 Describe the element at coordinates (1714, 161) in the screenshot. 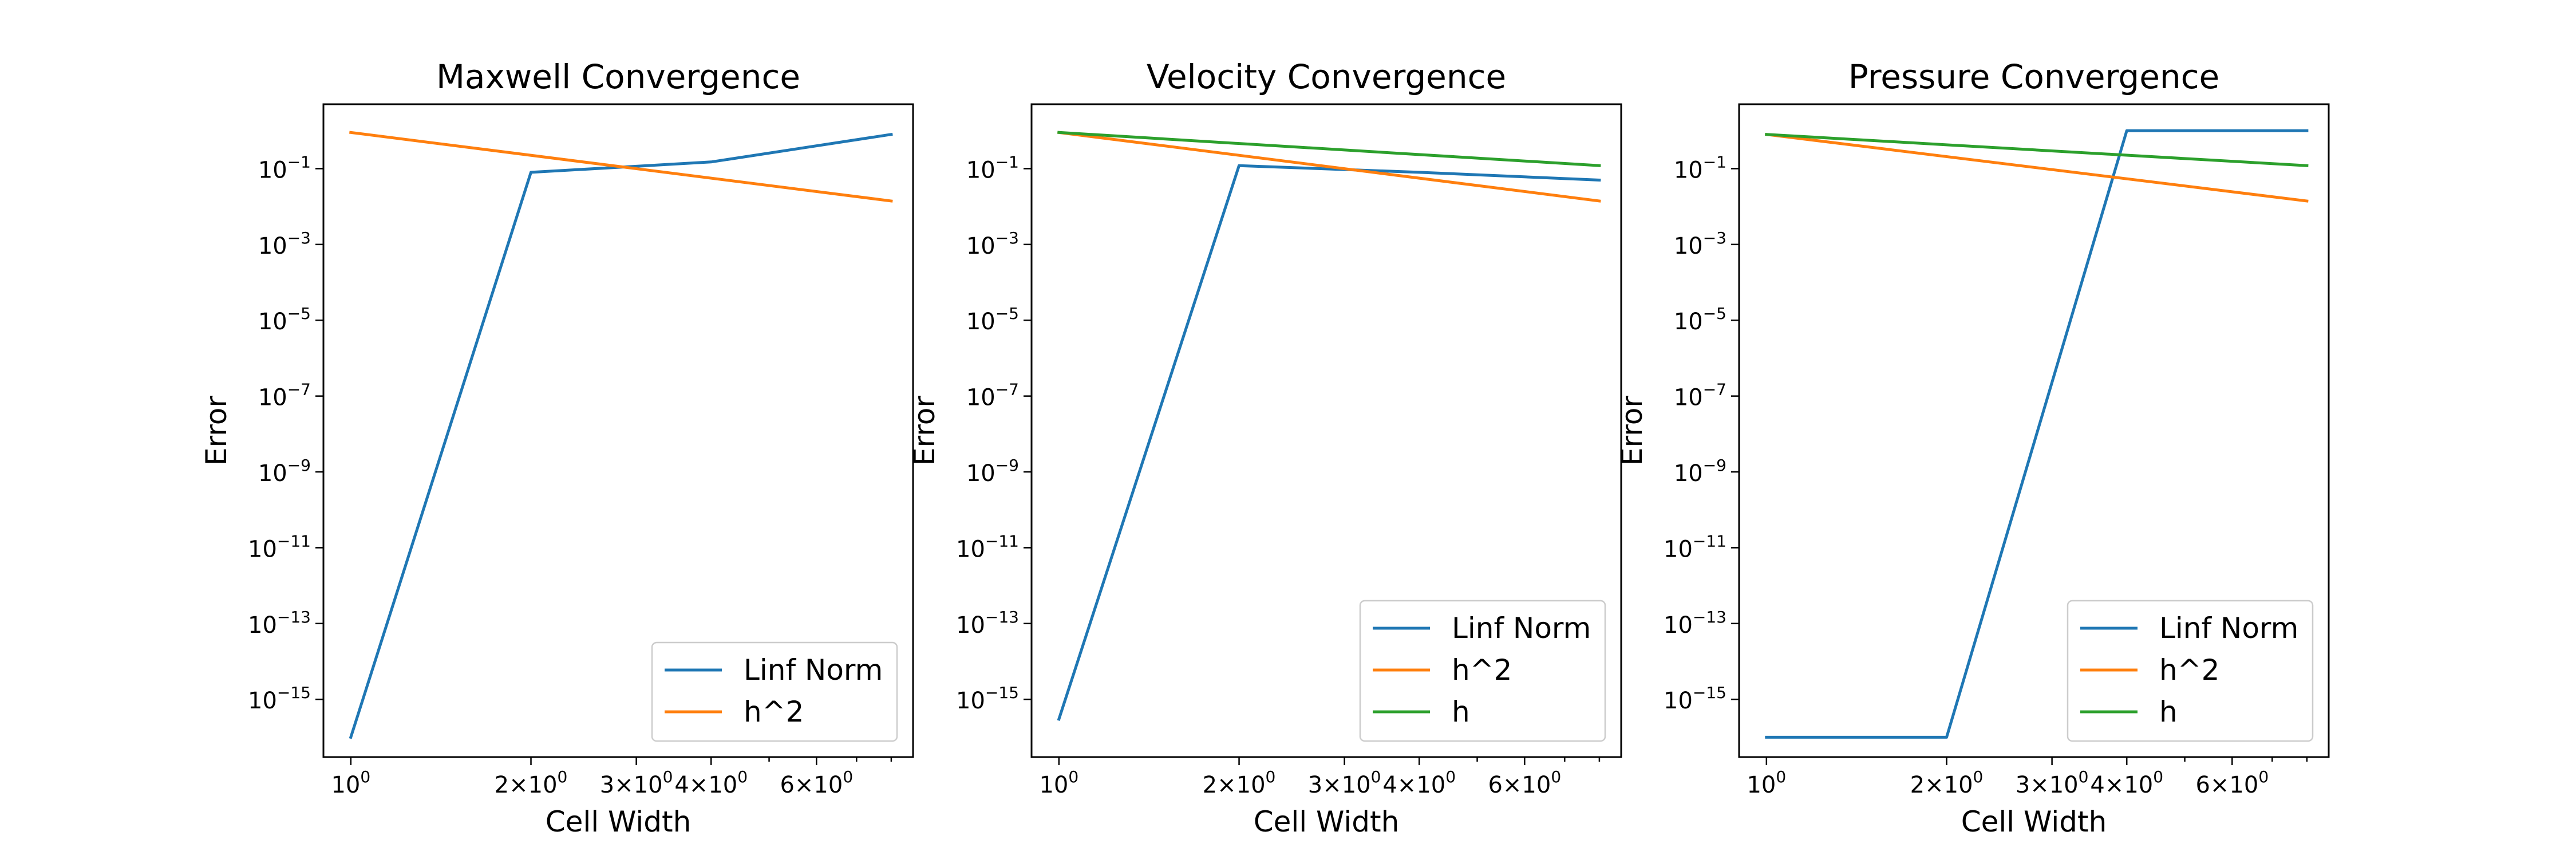

I see `y-tick-exponent: −1` at that location.